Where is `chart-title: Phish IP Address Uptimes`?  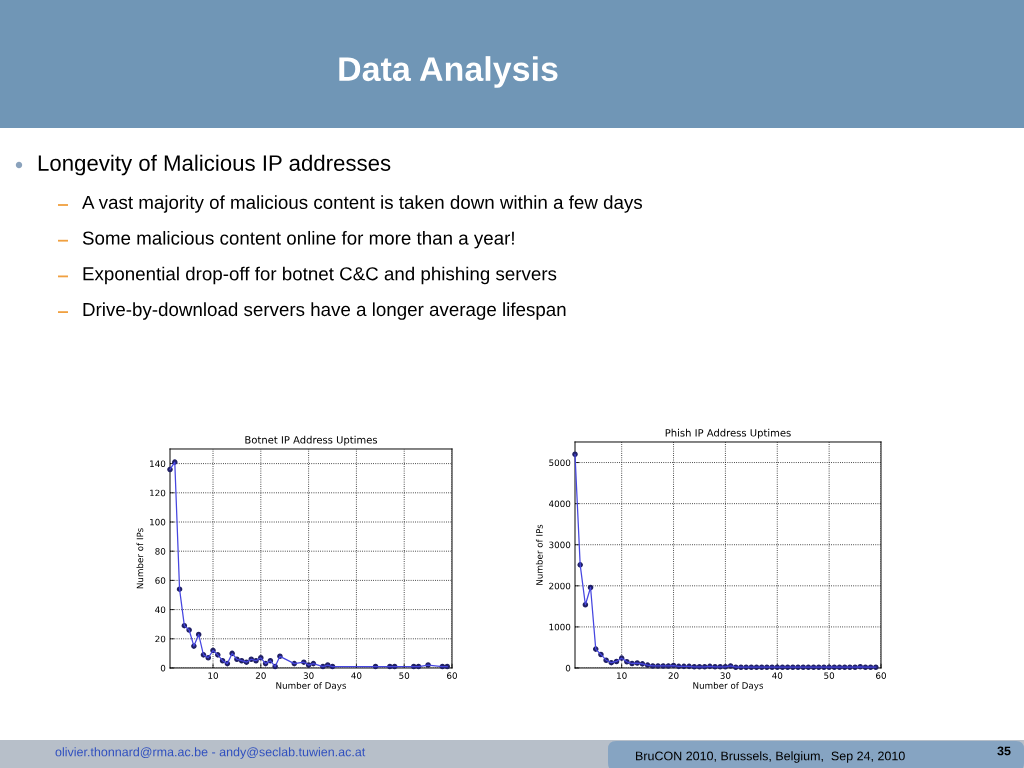 chart-title: Phish IP Address Uptimes is located at coordinates (728, 433).